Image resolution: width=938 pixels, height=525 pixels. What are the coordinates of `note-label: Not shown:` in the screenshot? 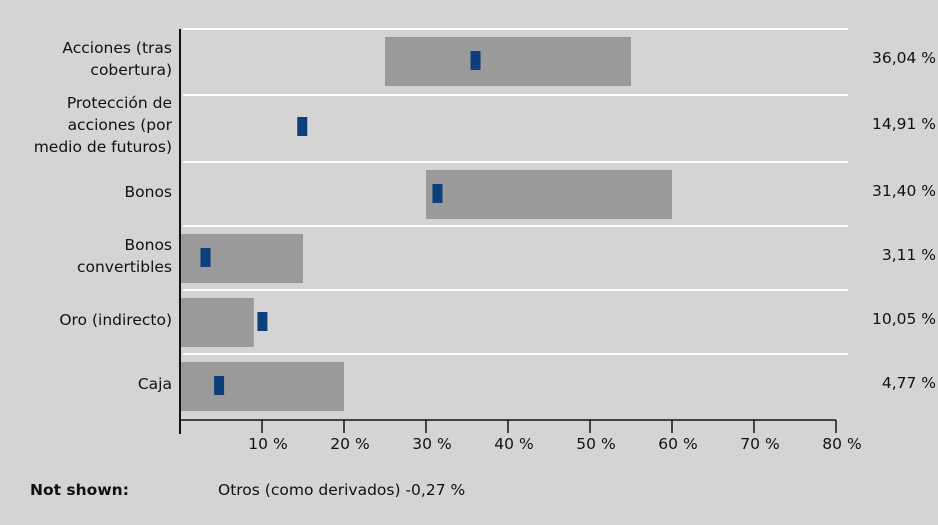 It's located at (79, 490).